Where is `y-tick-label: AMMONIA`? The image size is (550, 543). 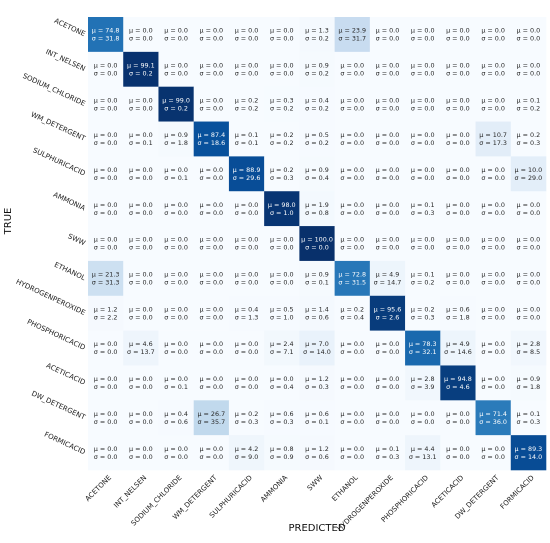 y-tick-label: AMMONIA is located at coordinates (69, 202).